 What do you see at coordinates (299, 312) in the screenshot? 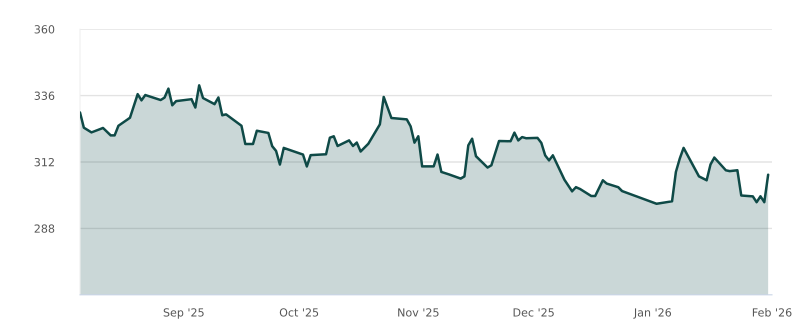
I see `x-tick-label: Oct '25` at bounding box center [299, 312].